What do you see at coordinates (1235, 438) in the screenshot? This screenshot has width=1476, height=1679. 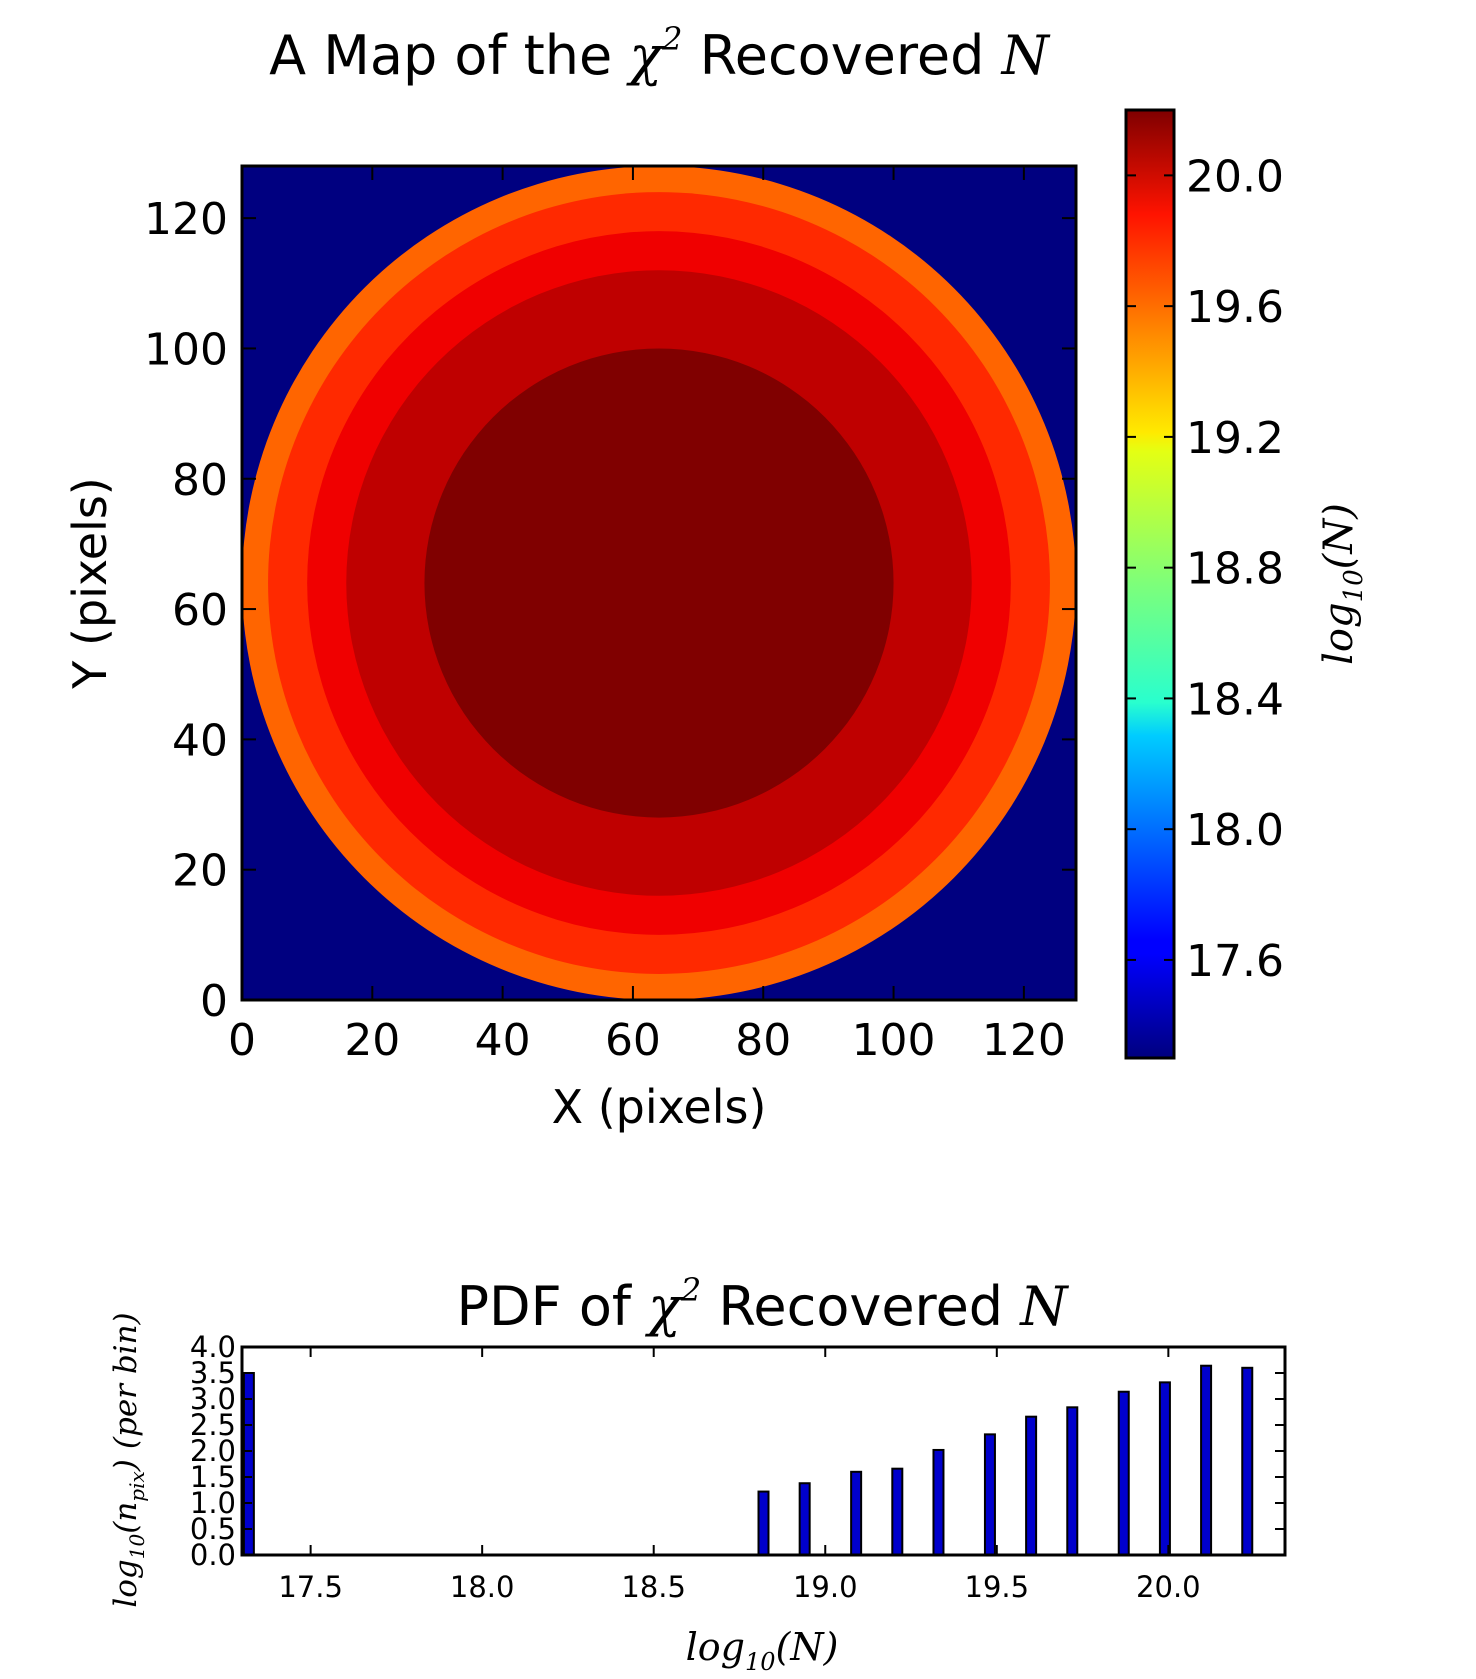 I see `colorbar-tick-label: 19.2` at bounding box center [1235, 438].